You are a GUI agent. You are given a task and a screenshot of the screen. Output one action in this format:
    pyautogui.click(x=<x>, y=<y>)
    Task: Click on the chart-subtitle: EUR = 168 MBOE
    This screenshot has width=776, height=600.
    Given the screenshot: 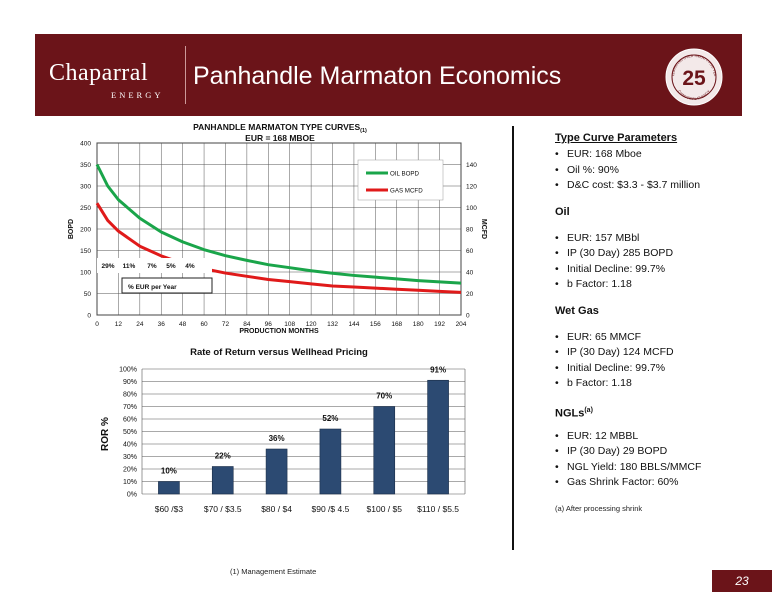 What is the action you would take?
    pyautogui.click(x=280, y=138)
    